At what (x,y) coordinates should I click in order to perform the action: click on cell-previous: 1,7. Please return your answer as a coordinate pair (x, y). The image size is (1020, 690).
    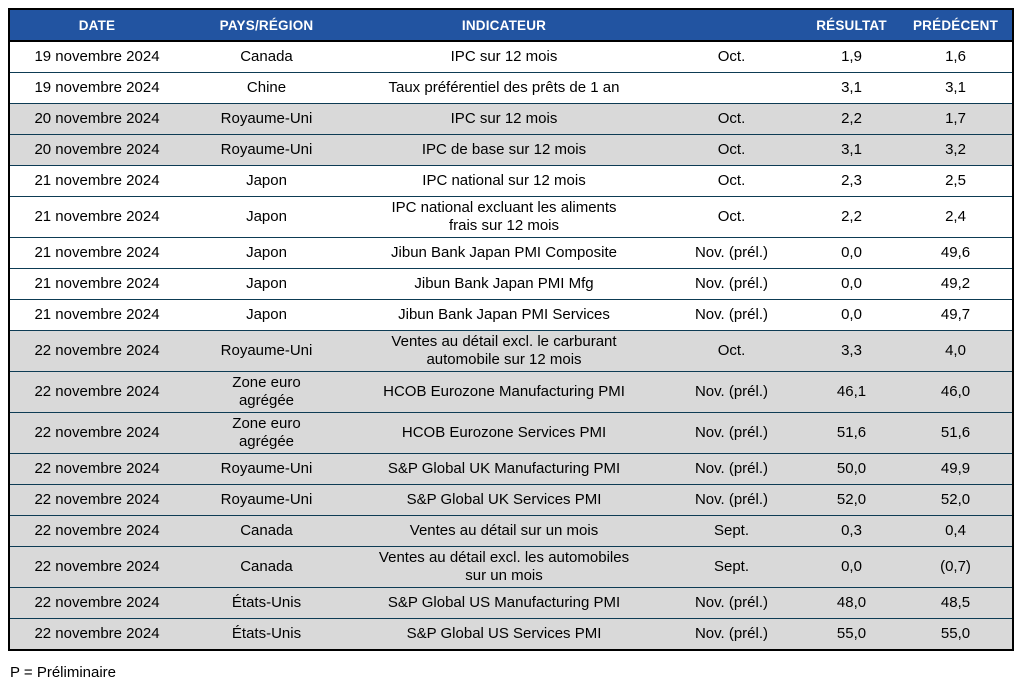
    Looking at the image, I should click on (956, 119).